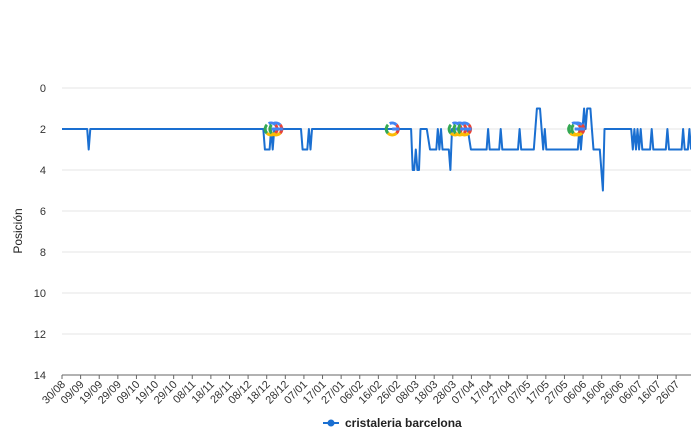 The width and height of the screenshot is (691, 444). I want to click on y-tick-label: 12, so click(40, 335).